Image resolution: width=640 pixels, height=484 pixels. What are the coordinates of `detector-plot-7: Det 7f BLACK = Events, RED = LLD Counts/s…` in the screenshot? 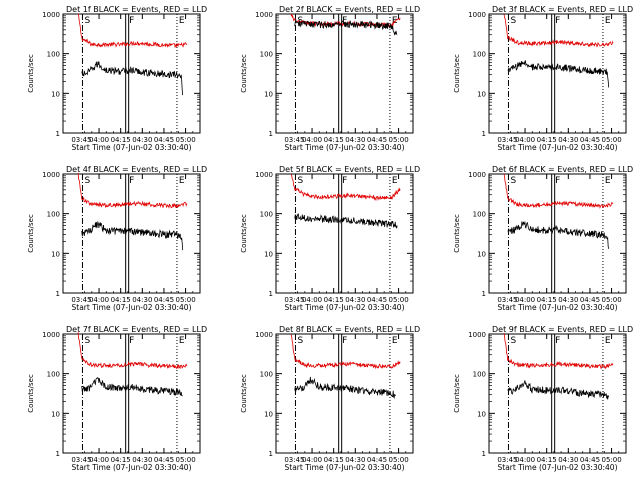 It's located at (117, 398).